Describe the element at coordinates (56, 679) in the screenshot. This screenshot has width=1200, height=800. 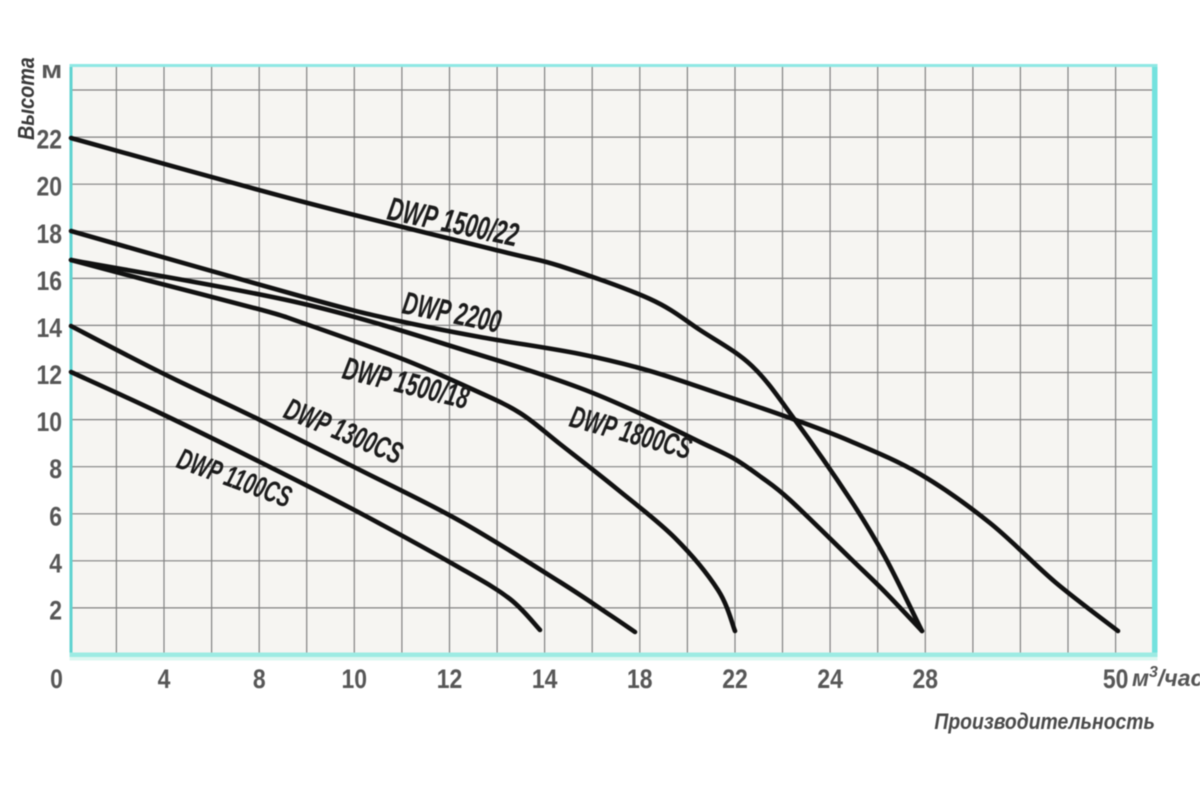
I see `svg-text: 0` at that location.